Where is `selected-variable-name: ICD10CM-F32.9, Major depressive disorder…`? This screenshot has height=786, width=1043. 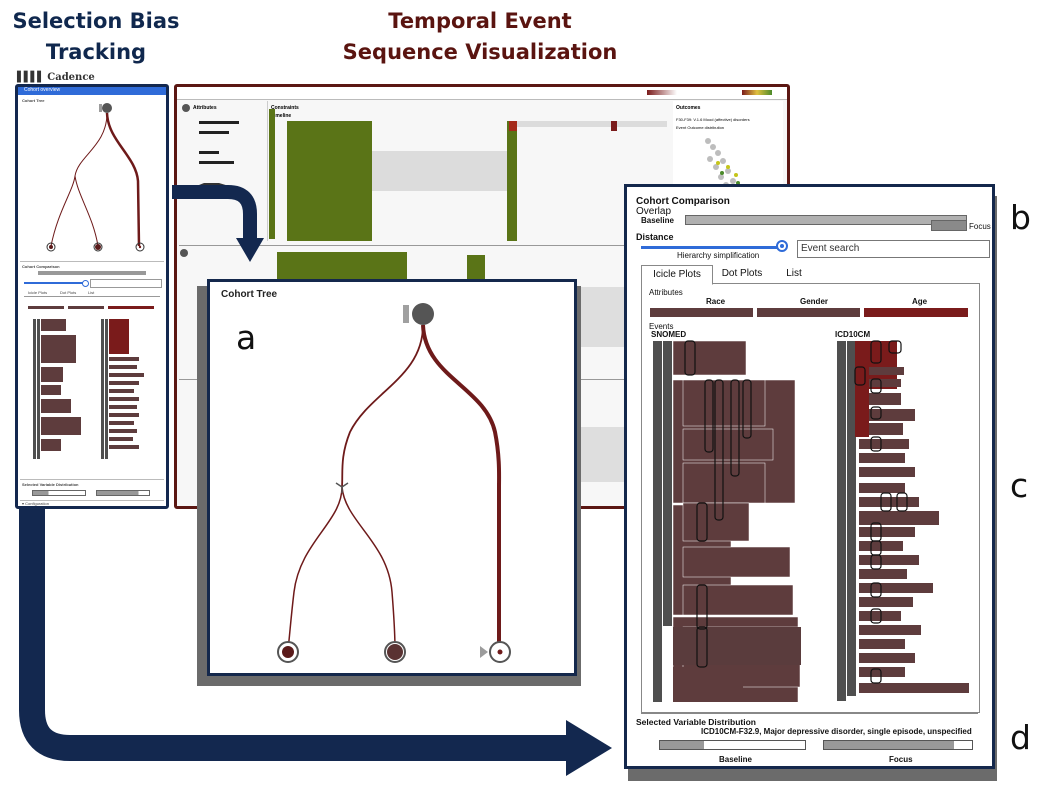 selected-variable-name: ICD10CM-F32.9, Major depressive disorder… is located at coordinates (836, 731).